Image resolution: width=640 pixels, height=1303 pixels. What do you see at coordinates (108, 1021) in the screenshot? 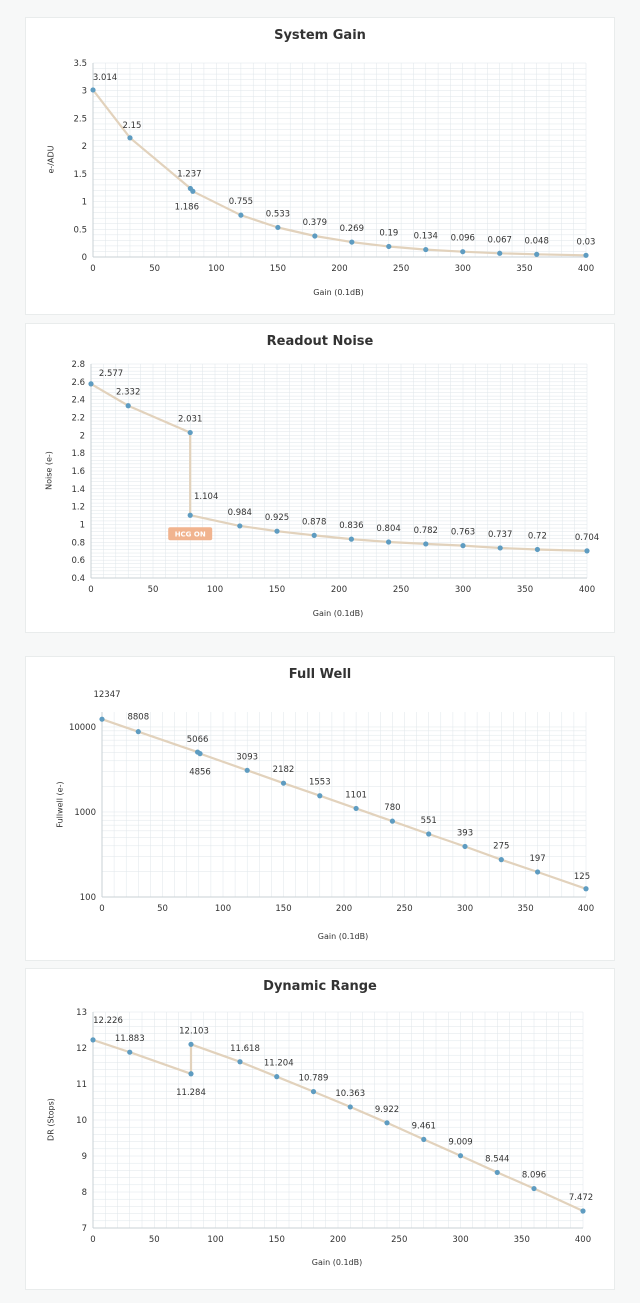
I see `data-label: 12.226` at bounding box center [108, 1021].